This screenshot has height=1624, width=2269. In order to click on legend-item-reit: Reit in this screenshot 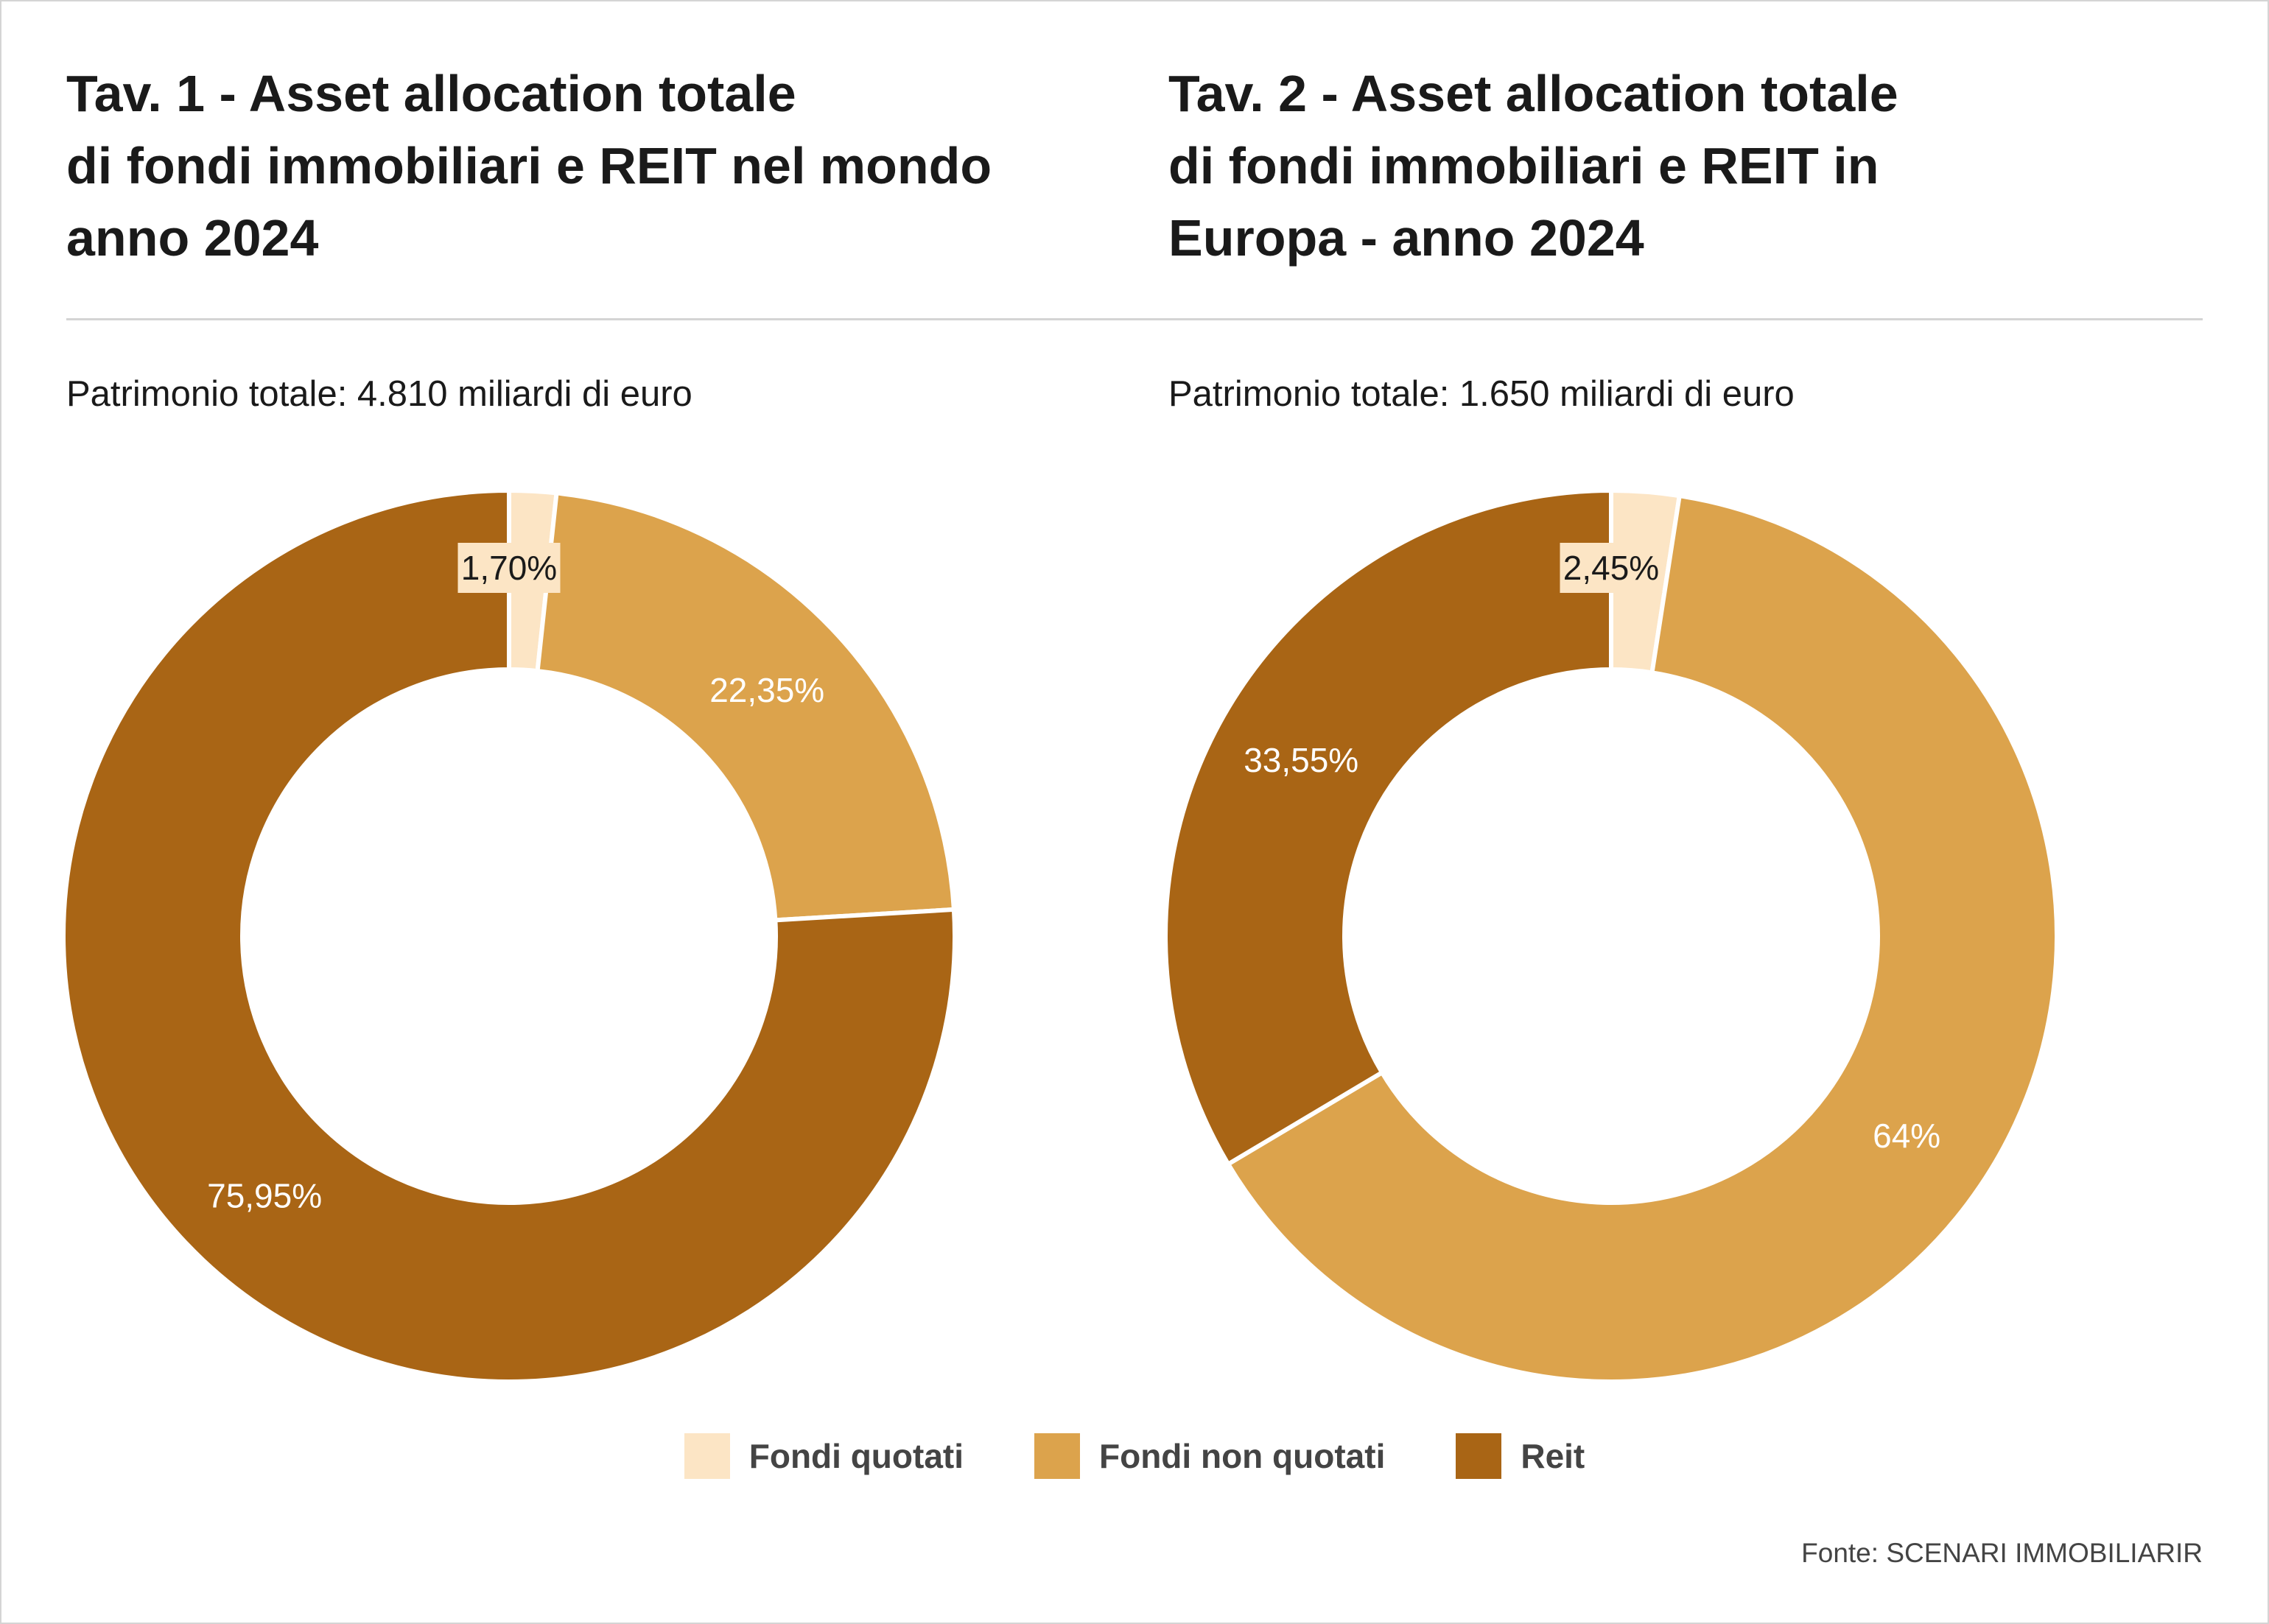, I will do `click(1520, 1456)`.